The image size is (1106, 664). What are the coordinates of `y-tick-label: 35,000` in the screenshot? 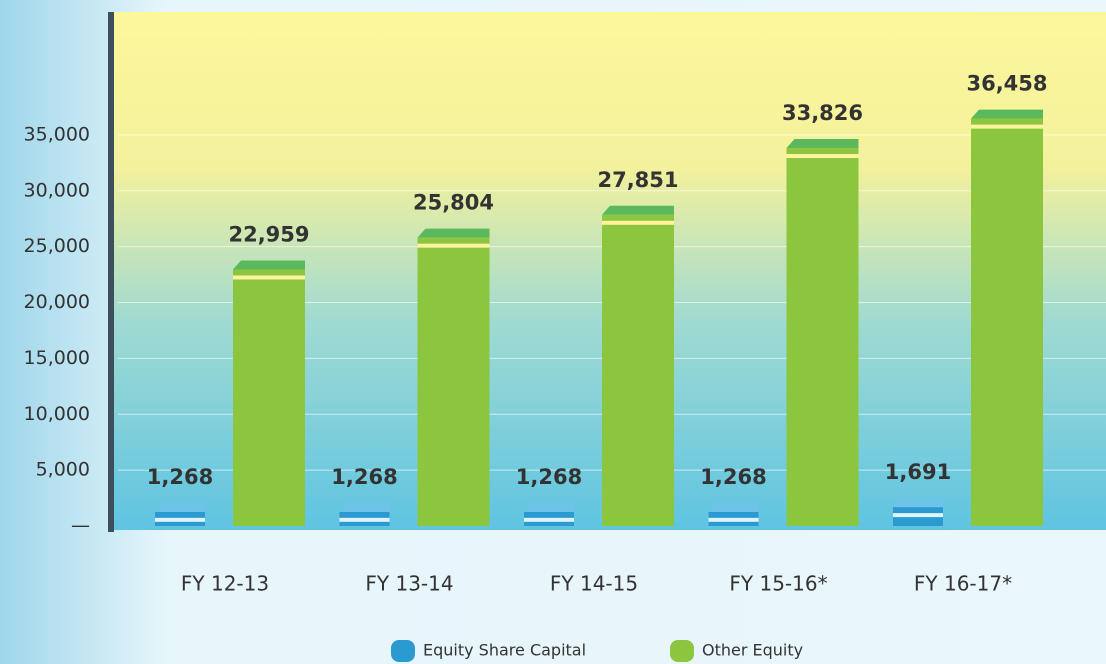 It's located at (57, 134).